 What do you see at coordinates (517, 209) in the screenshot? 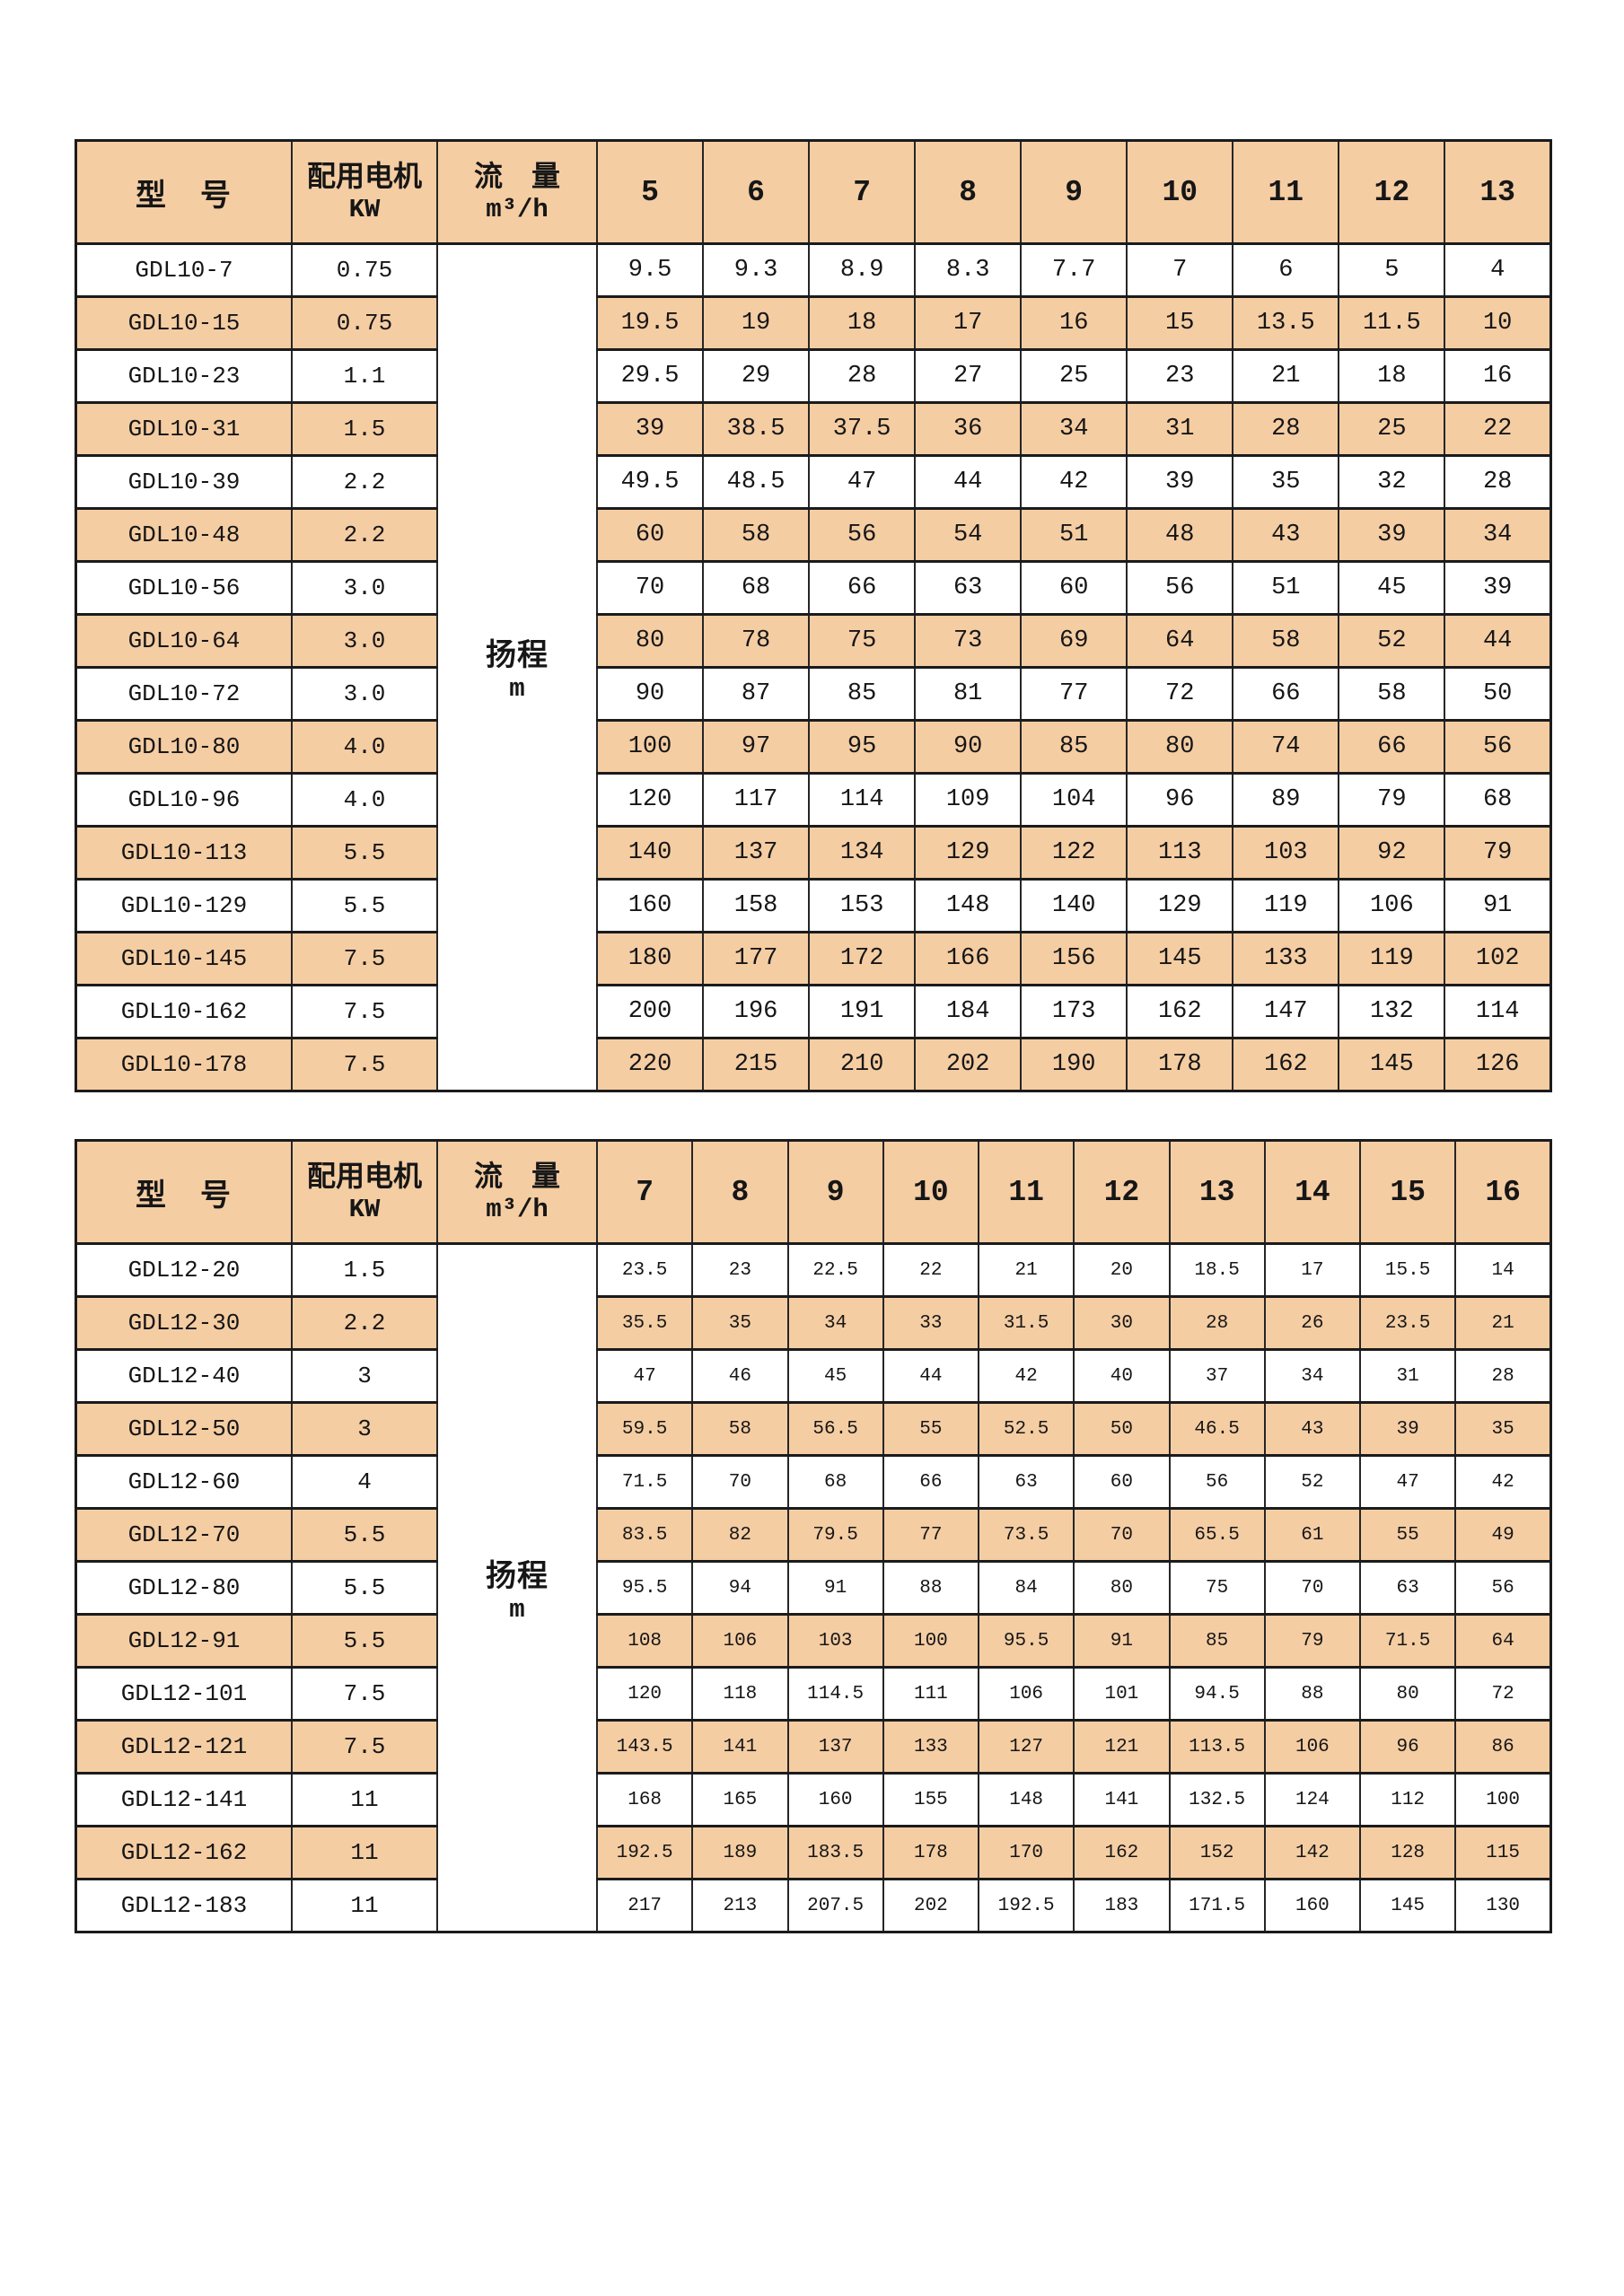
I see `flow-unit-label: m³/h` at bounding box center [517, 209].